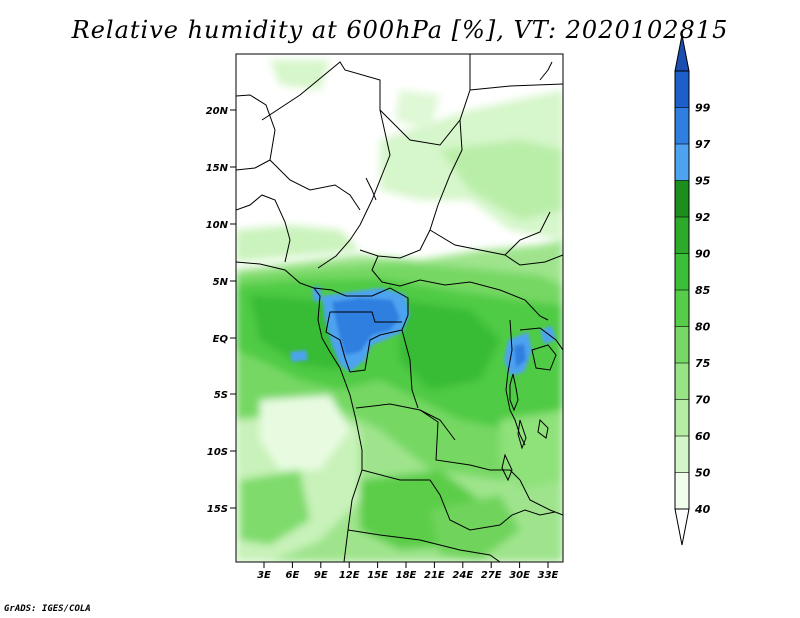 The height and width of the screenshot is (618, 800). Describe the element at coordinates (703, 254) in the screenshot. I see `colorbar-label: 90` at that location.